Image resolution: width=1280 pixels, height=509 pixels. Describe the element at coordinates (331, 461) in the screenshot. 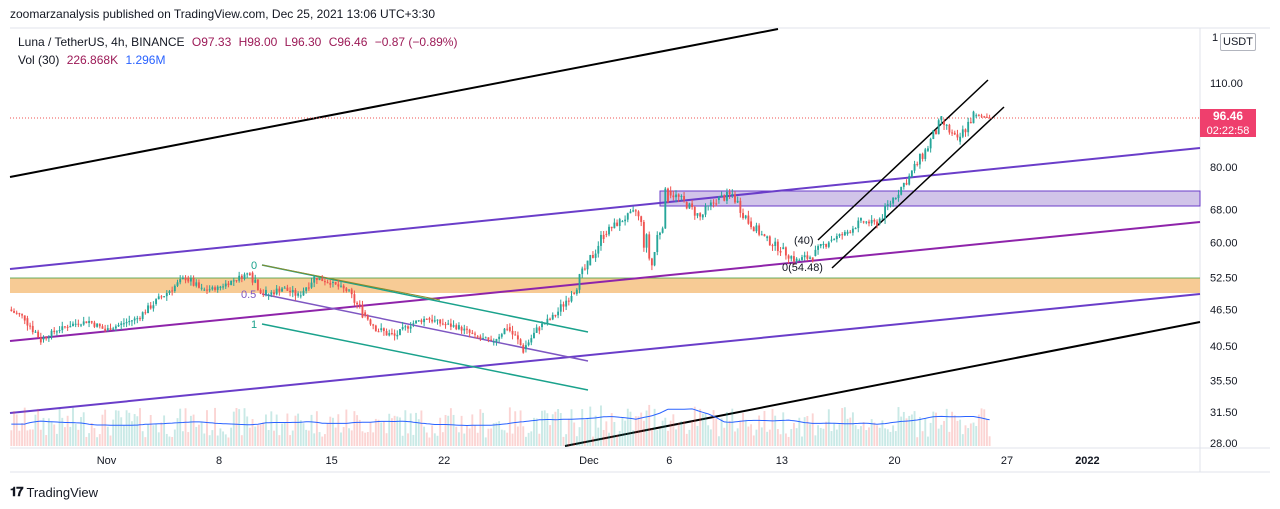

I see `time-tick-label: 15` at that location.